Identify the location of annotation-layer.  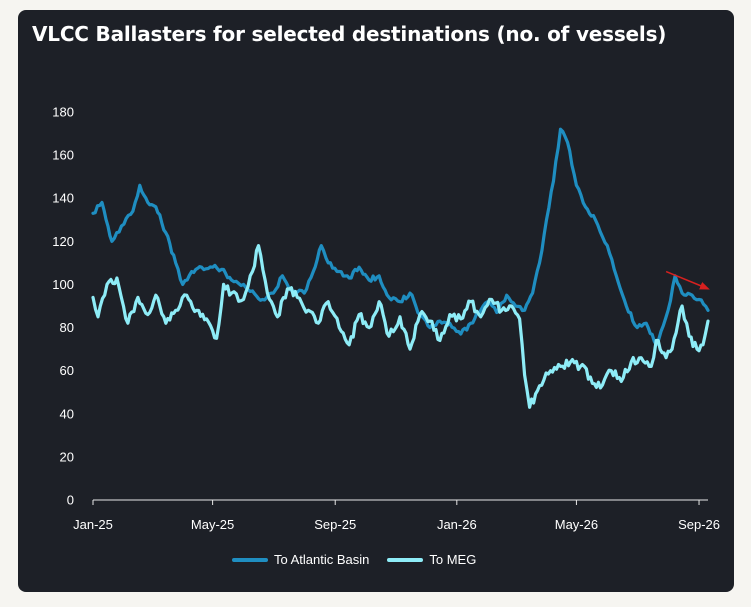
(687, 280).